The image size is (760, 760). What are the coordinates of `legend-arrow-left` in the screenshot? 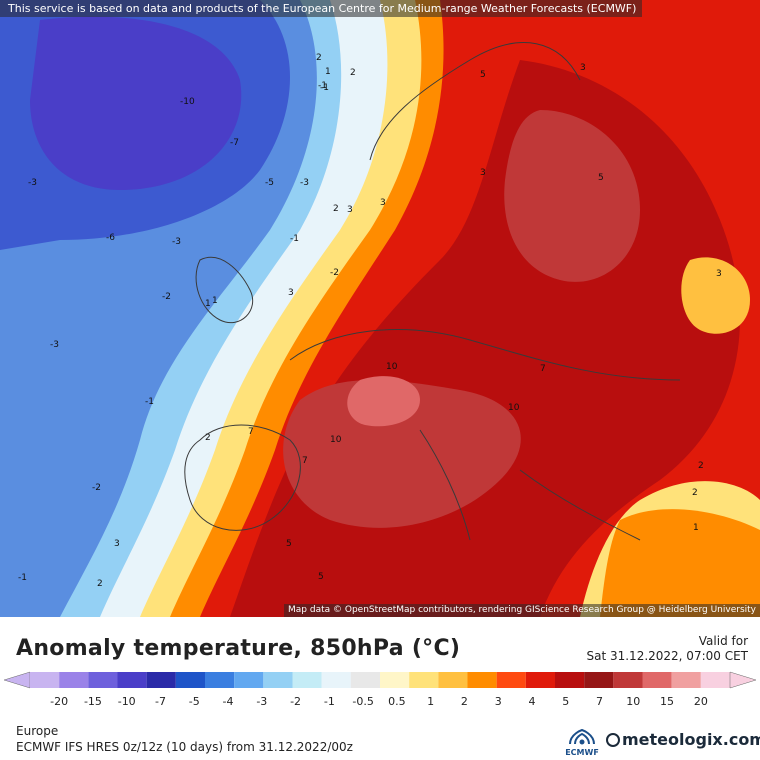 It's located at (17, 680).